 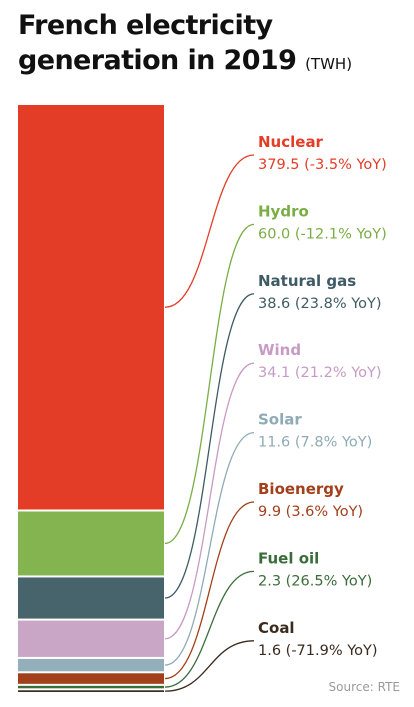 What do you see at coordinates (91, 687) in the screenshot?
I see `bar-segment-fuel-oil` at bounding box center [91, 687].